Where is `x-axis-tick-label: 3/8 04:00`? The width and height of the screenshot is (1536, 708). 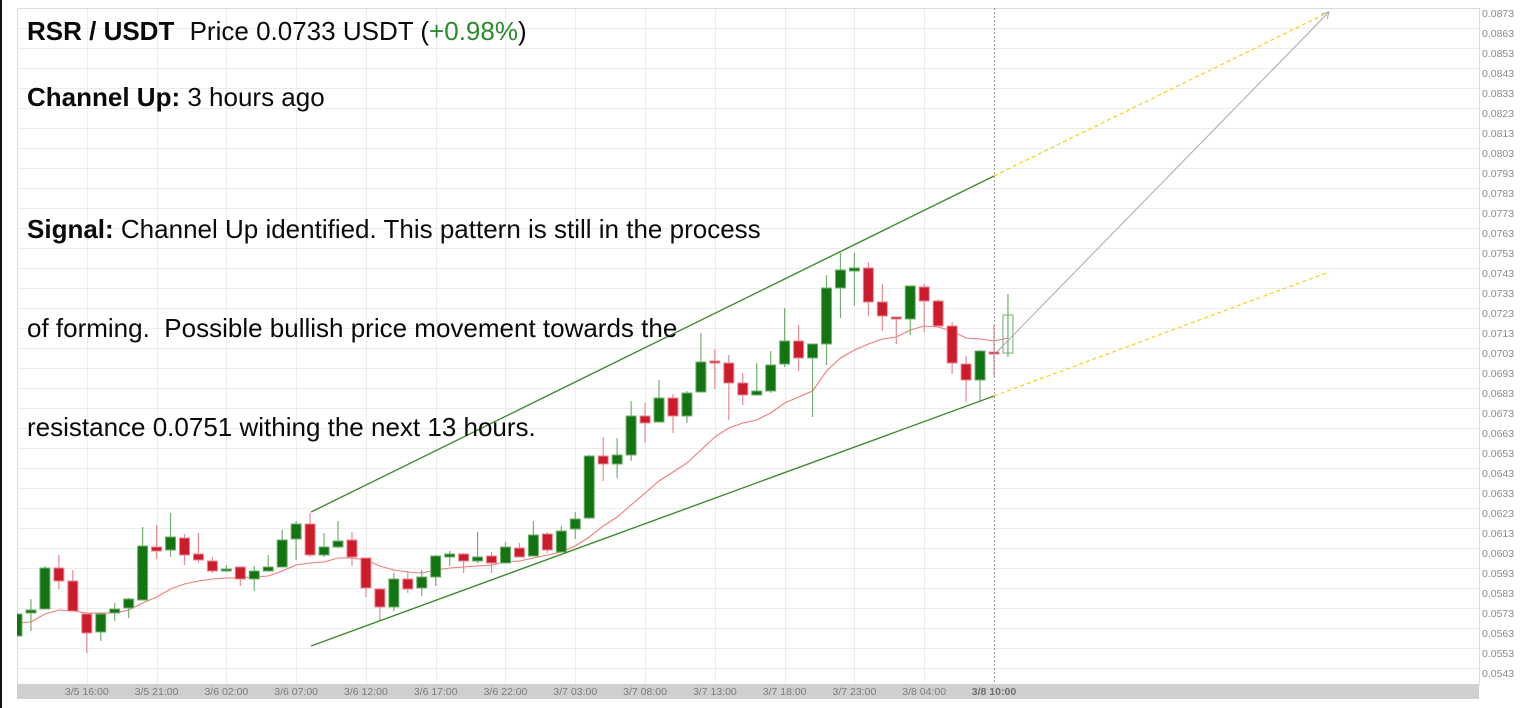 x-axis-tick-label: 3/8 04:00 is located at coordinates (924, 692).